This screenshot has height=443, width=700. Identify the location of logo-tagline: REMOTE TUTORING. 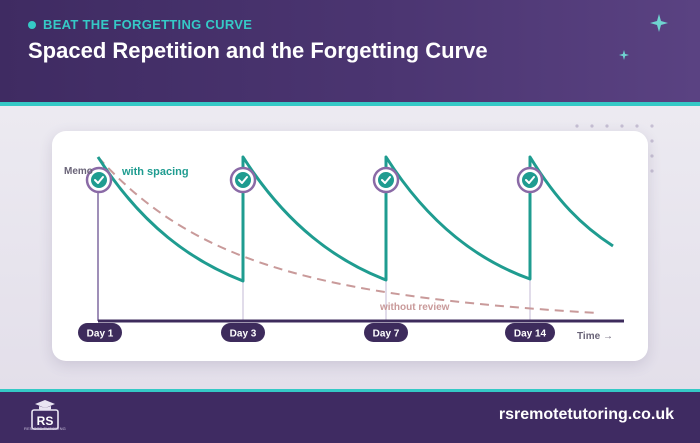
(45, 428).